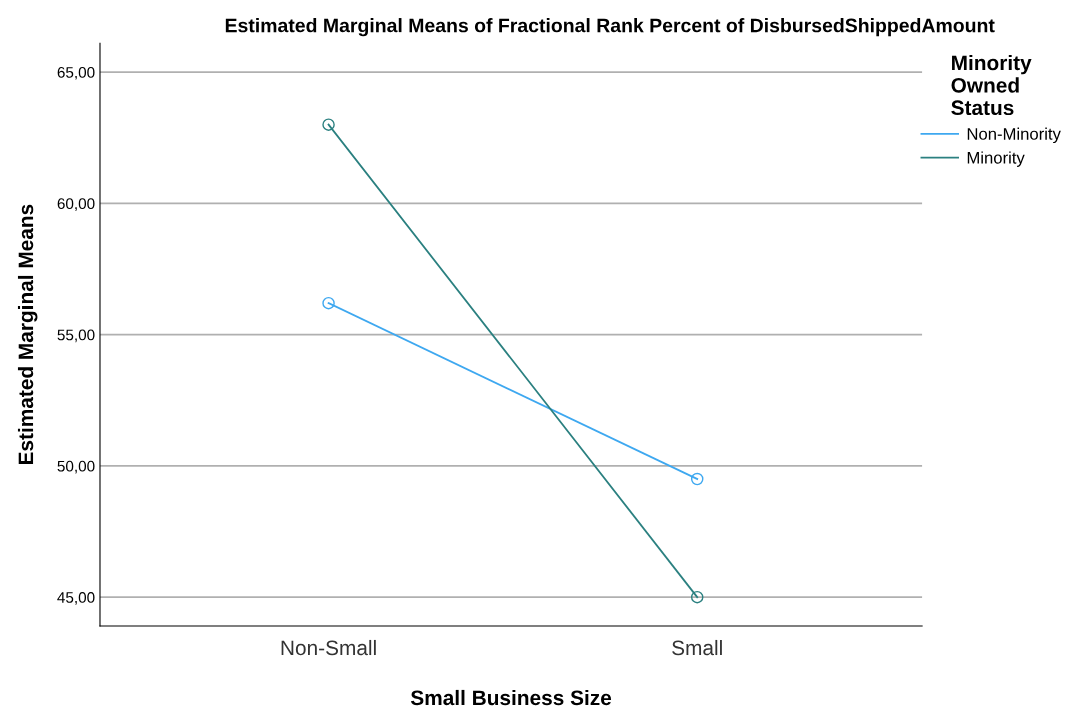  What do you see at coordinates (1014, 135) in the screenshot?
I see `legend-label: Non-Minority` at bounding box center [1014, 135].